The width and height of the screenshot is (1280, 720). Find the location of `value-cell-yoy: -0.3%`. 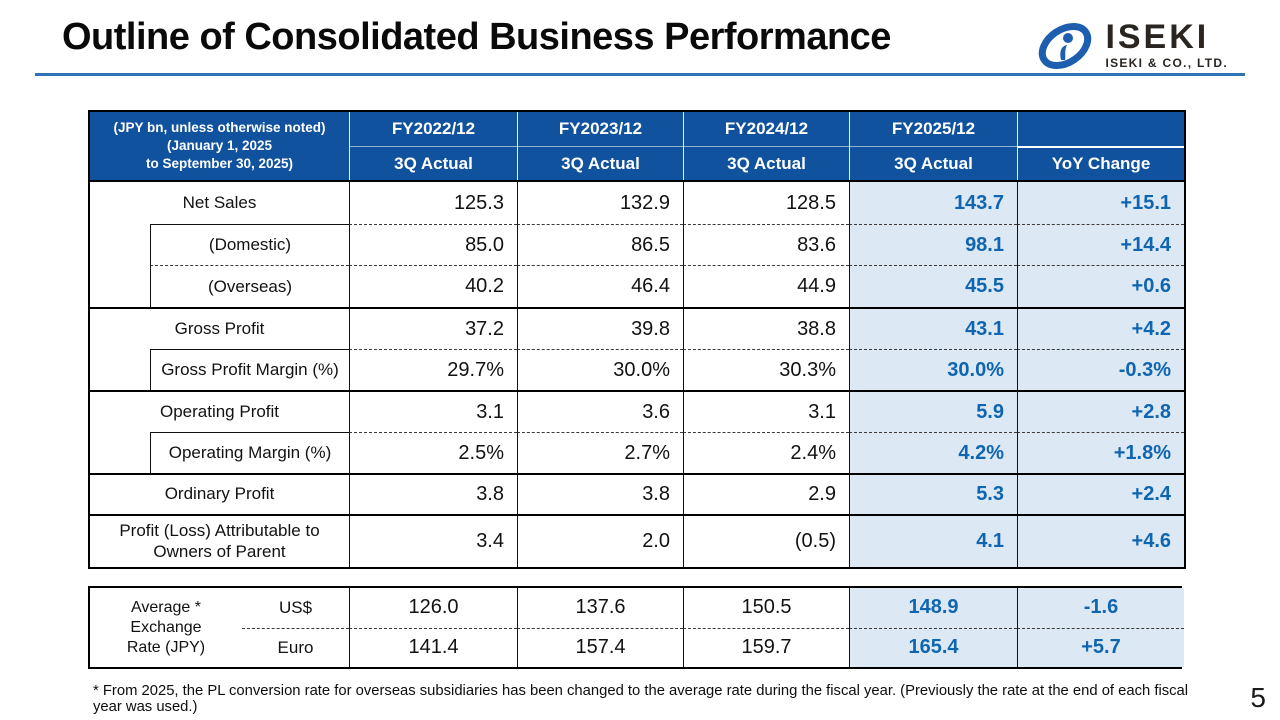

value-cell-yoy: -0.3% is located at coordinates (1100, 369).